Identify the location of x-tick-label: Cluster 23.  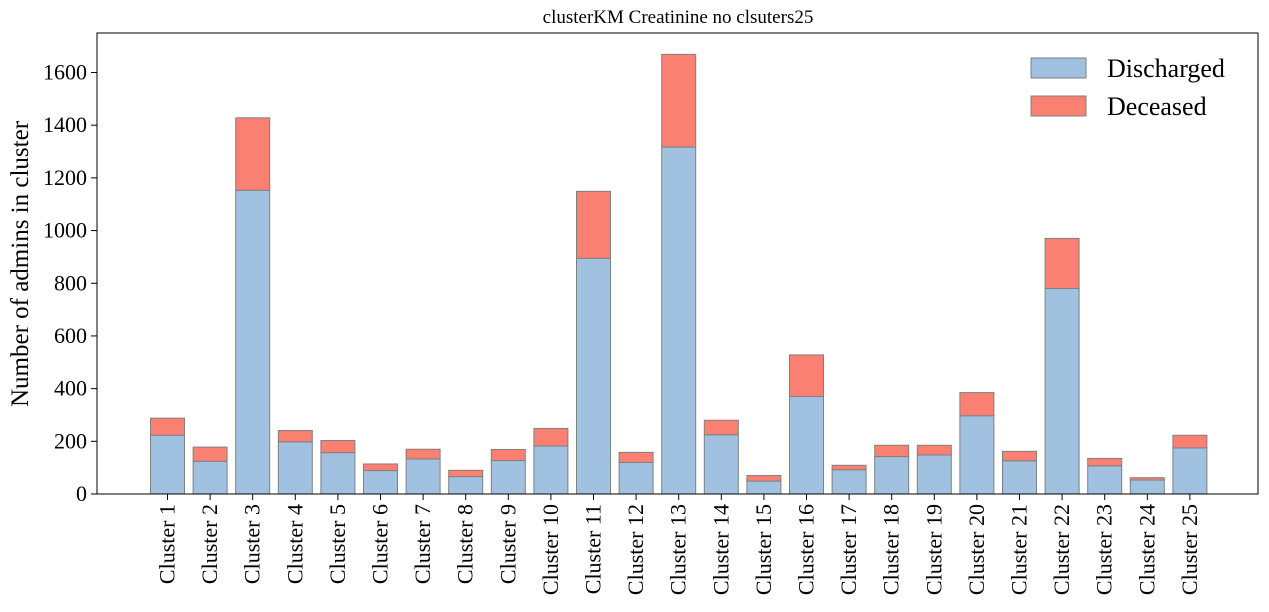
(1104, 549).